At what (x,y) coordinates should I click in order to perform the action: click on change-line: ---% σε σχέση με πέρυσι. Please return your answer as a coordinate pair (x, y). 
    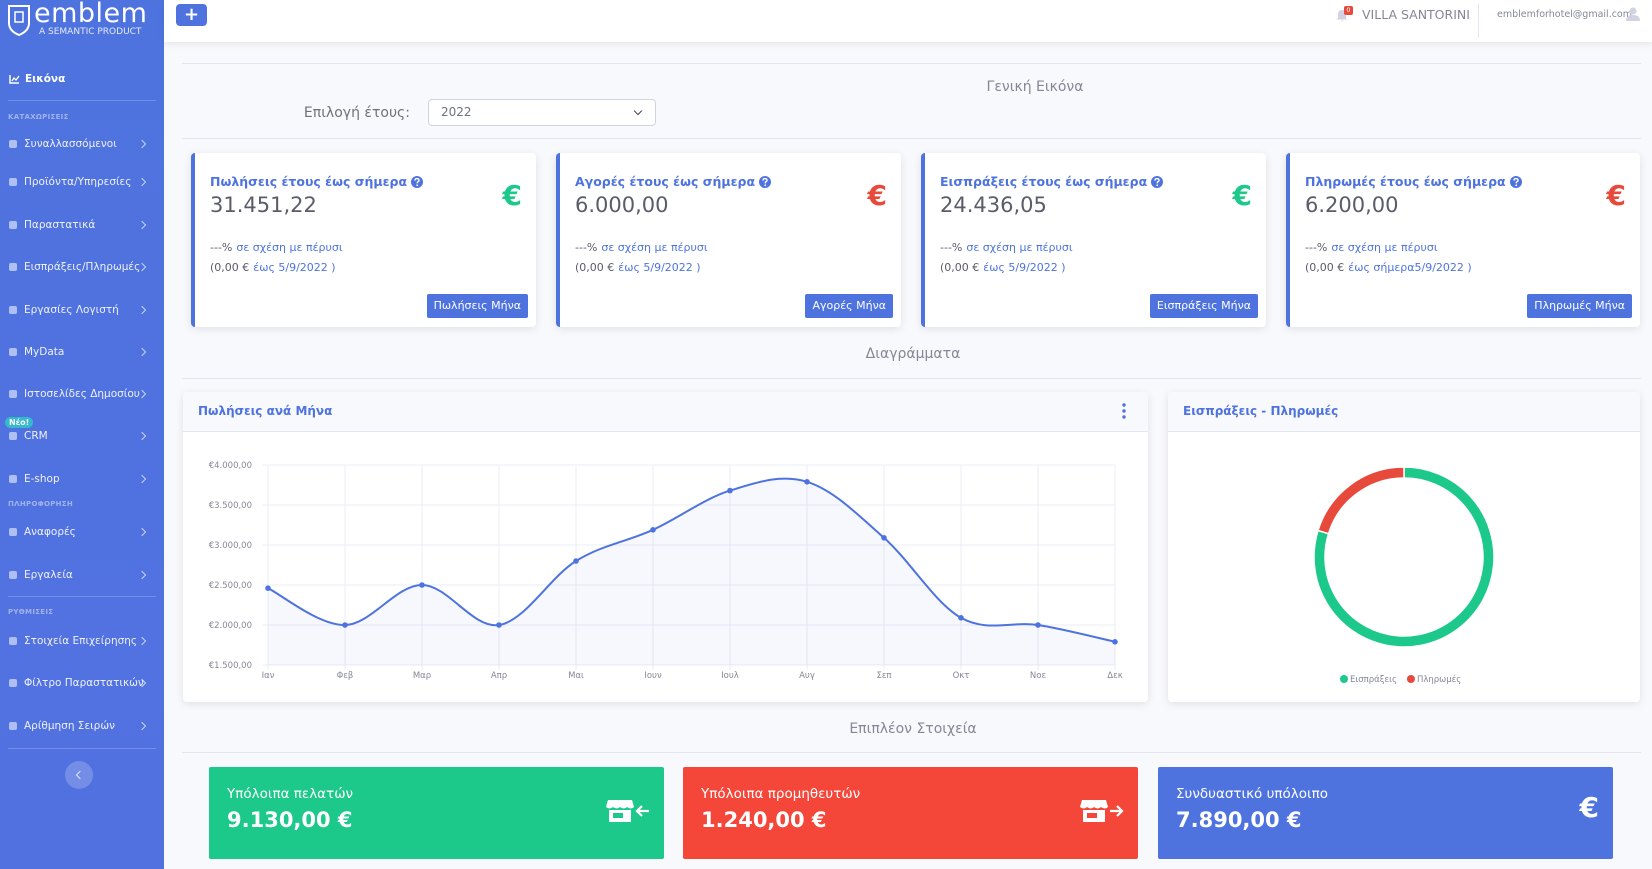
    Looking at the image, I should click on (1006, 247).